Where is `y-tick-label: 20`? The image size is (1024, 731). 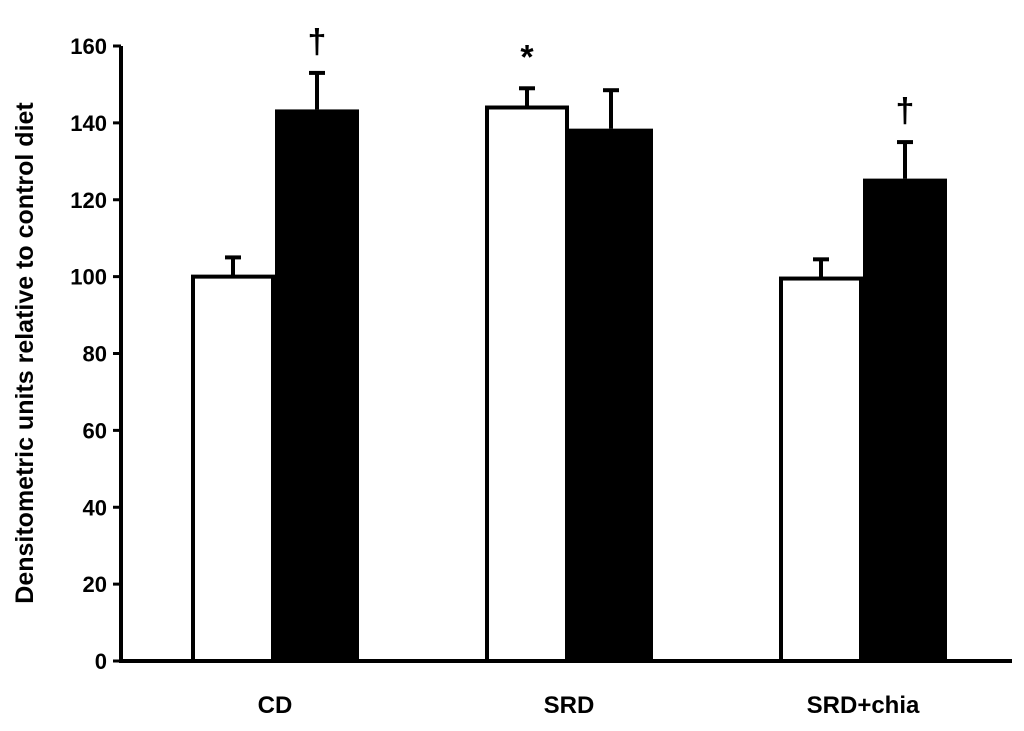
y-tick-label: 20 is located at coordinates (95, 584).